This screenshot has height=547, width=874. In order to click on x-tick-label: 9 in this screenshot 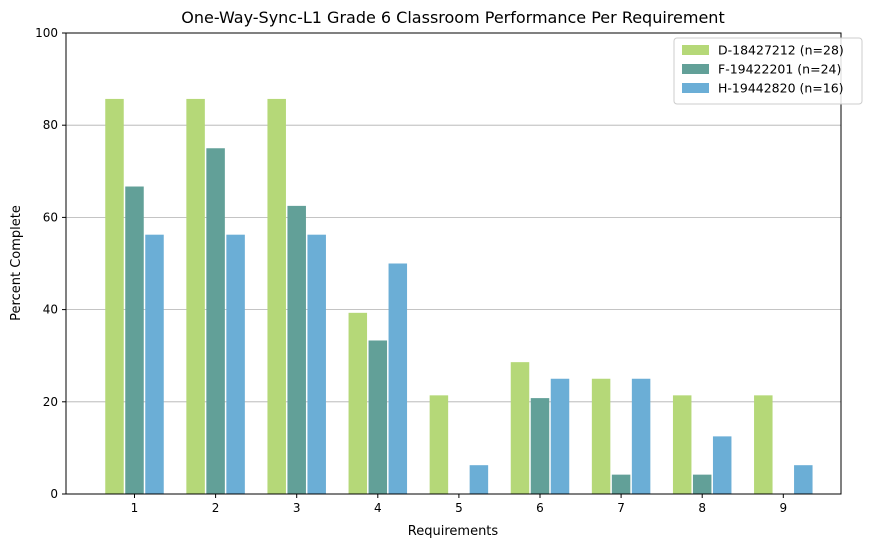, I will do `click(783, 508)`.